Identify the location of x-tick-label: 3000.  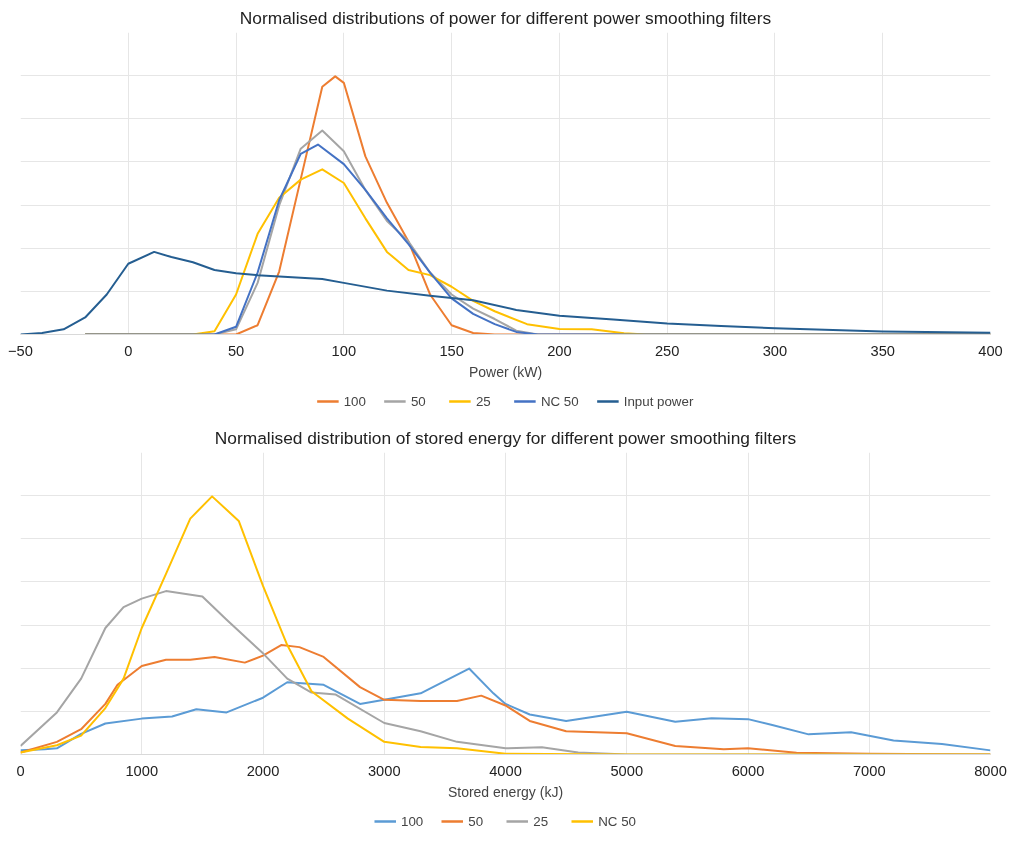
(384, 770).